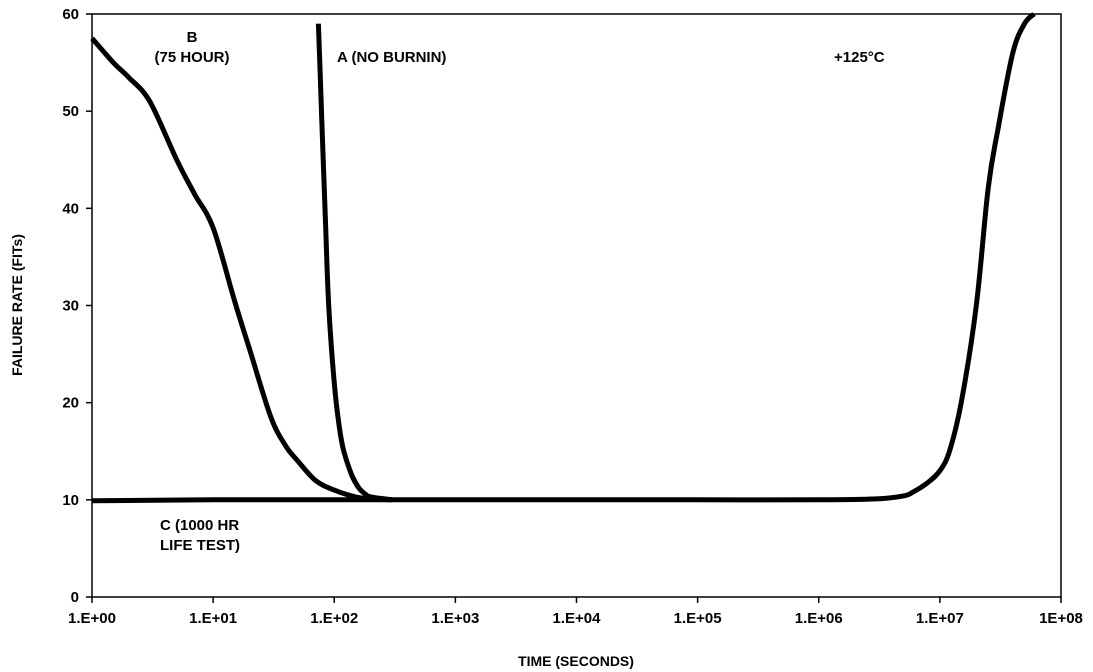 The height and width of the screenshot is (672, 1093). What do you see at coordinates (391, 57) in the screenshot?
I see `annotation-a-no-burnin: A (NO BURNIN)` at bounding box center [391, 57].